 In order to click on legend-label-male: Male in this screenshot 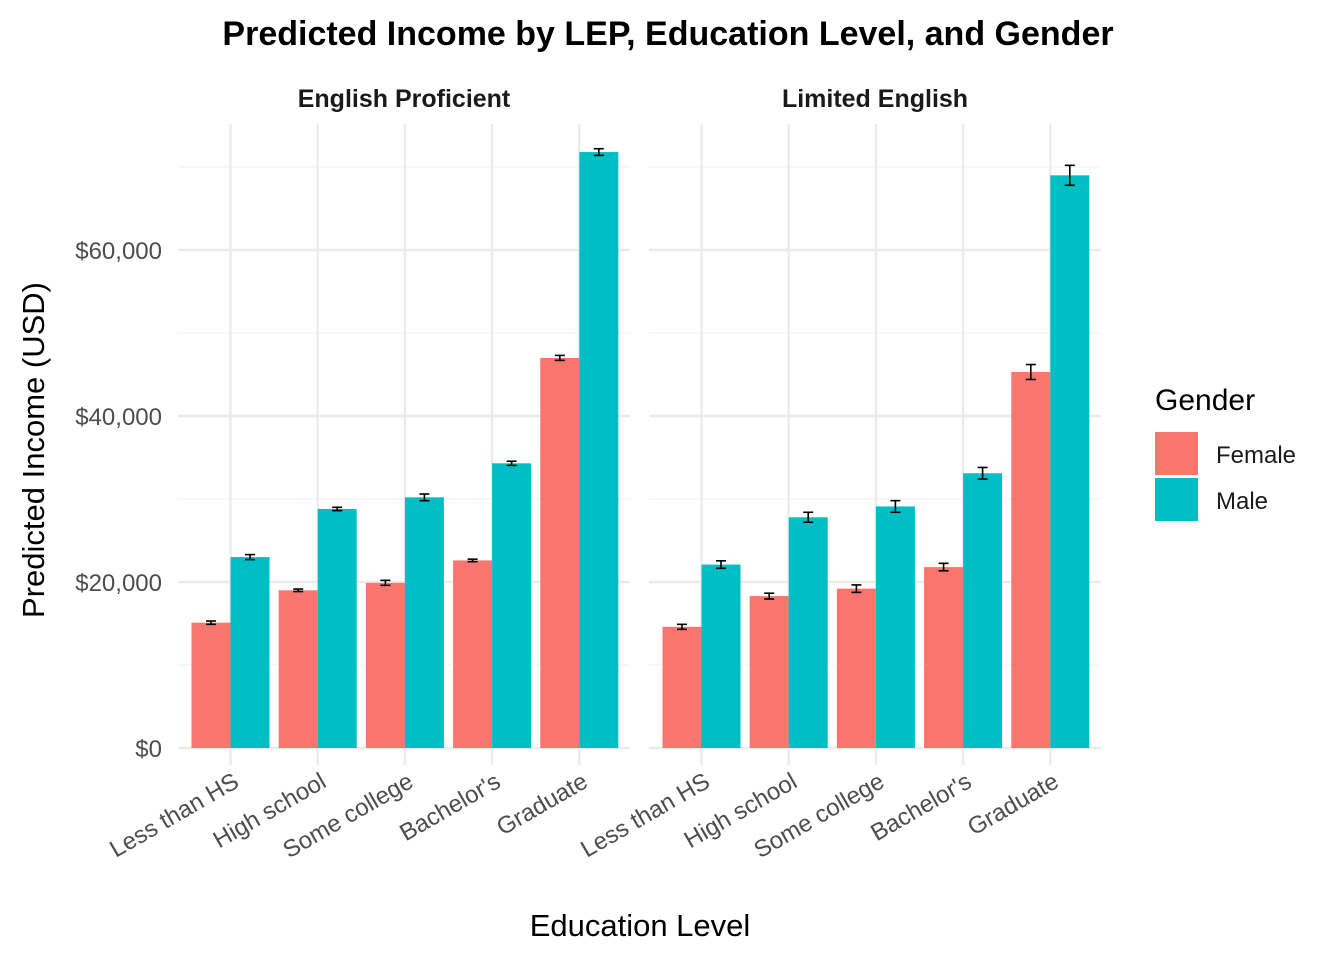, I will do `click(1242, 501)`.